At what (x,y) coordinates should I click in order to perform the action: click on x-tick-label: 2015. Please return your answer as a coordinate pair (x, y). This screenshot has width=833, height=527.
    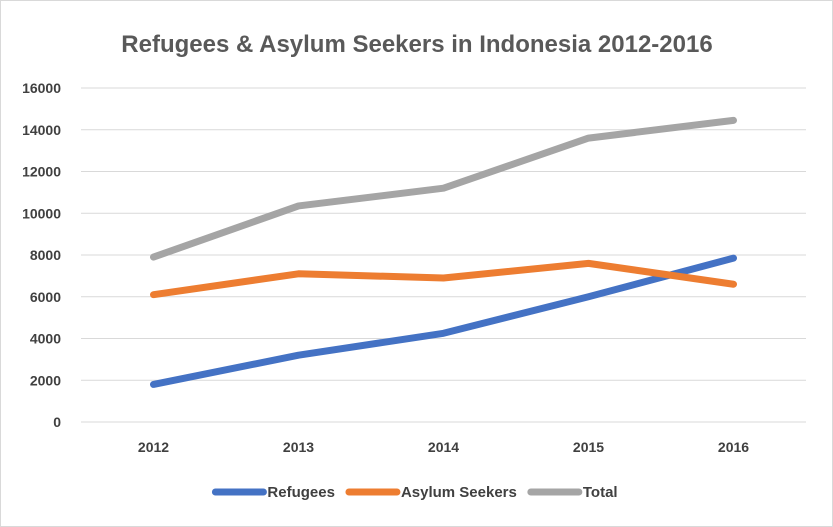
    Looking at the image, I should click on (588, 447).